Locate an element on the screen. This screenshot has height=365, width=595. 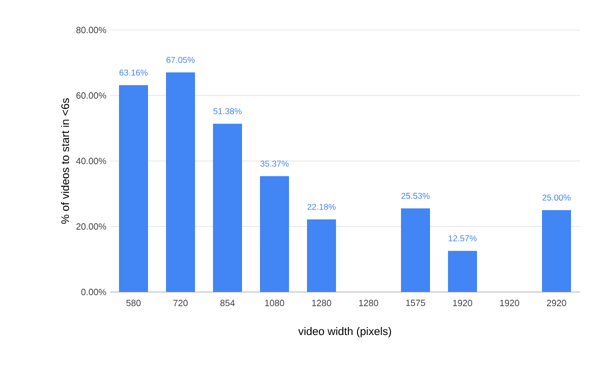
x-axis-title: video width (pixels) is located at coordinates (345, 332).